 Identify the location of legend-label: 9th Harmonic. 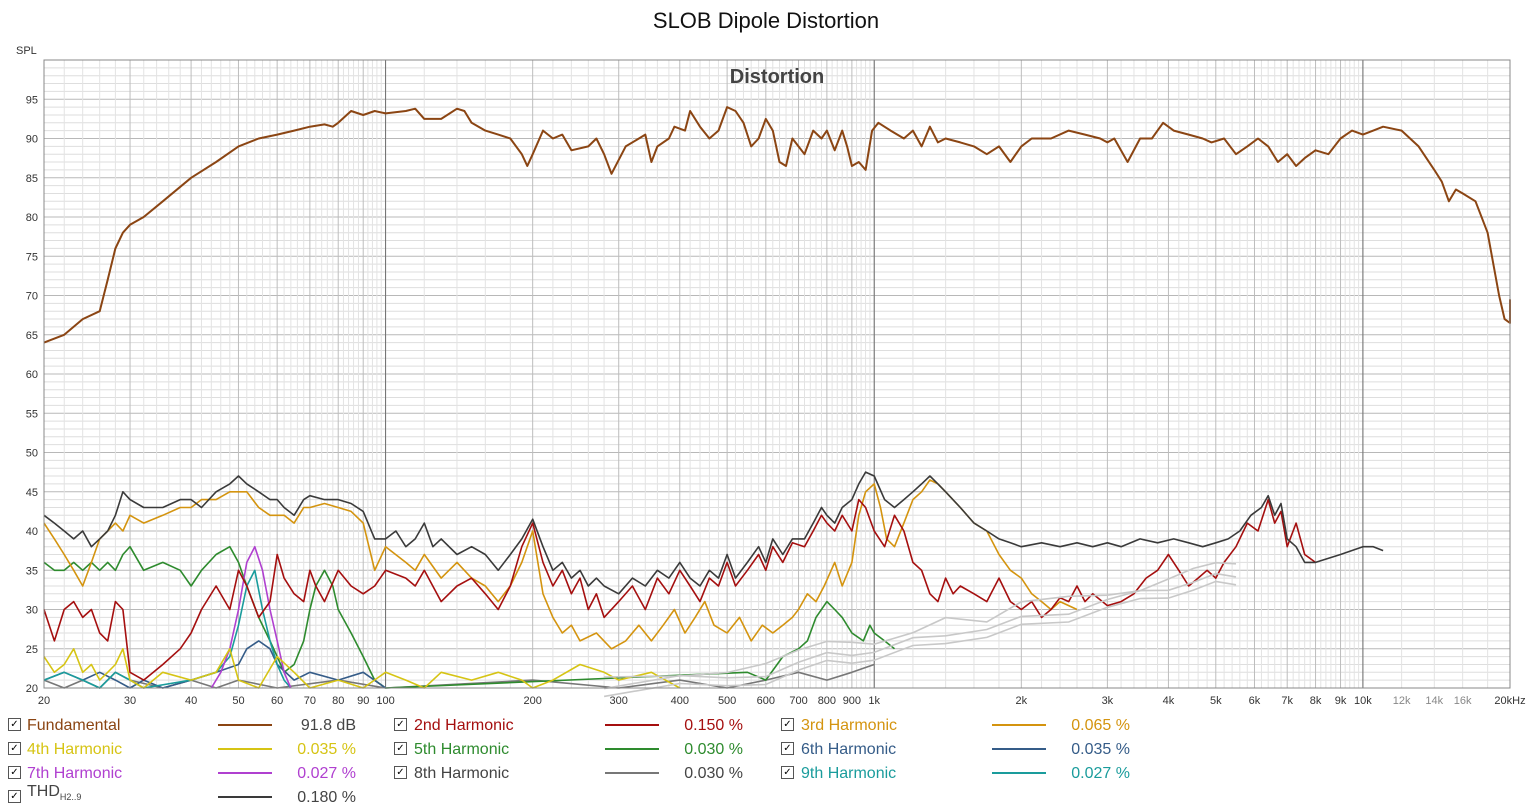
(849, 773).